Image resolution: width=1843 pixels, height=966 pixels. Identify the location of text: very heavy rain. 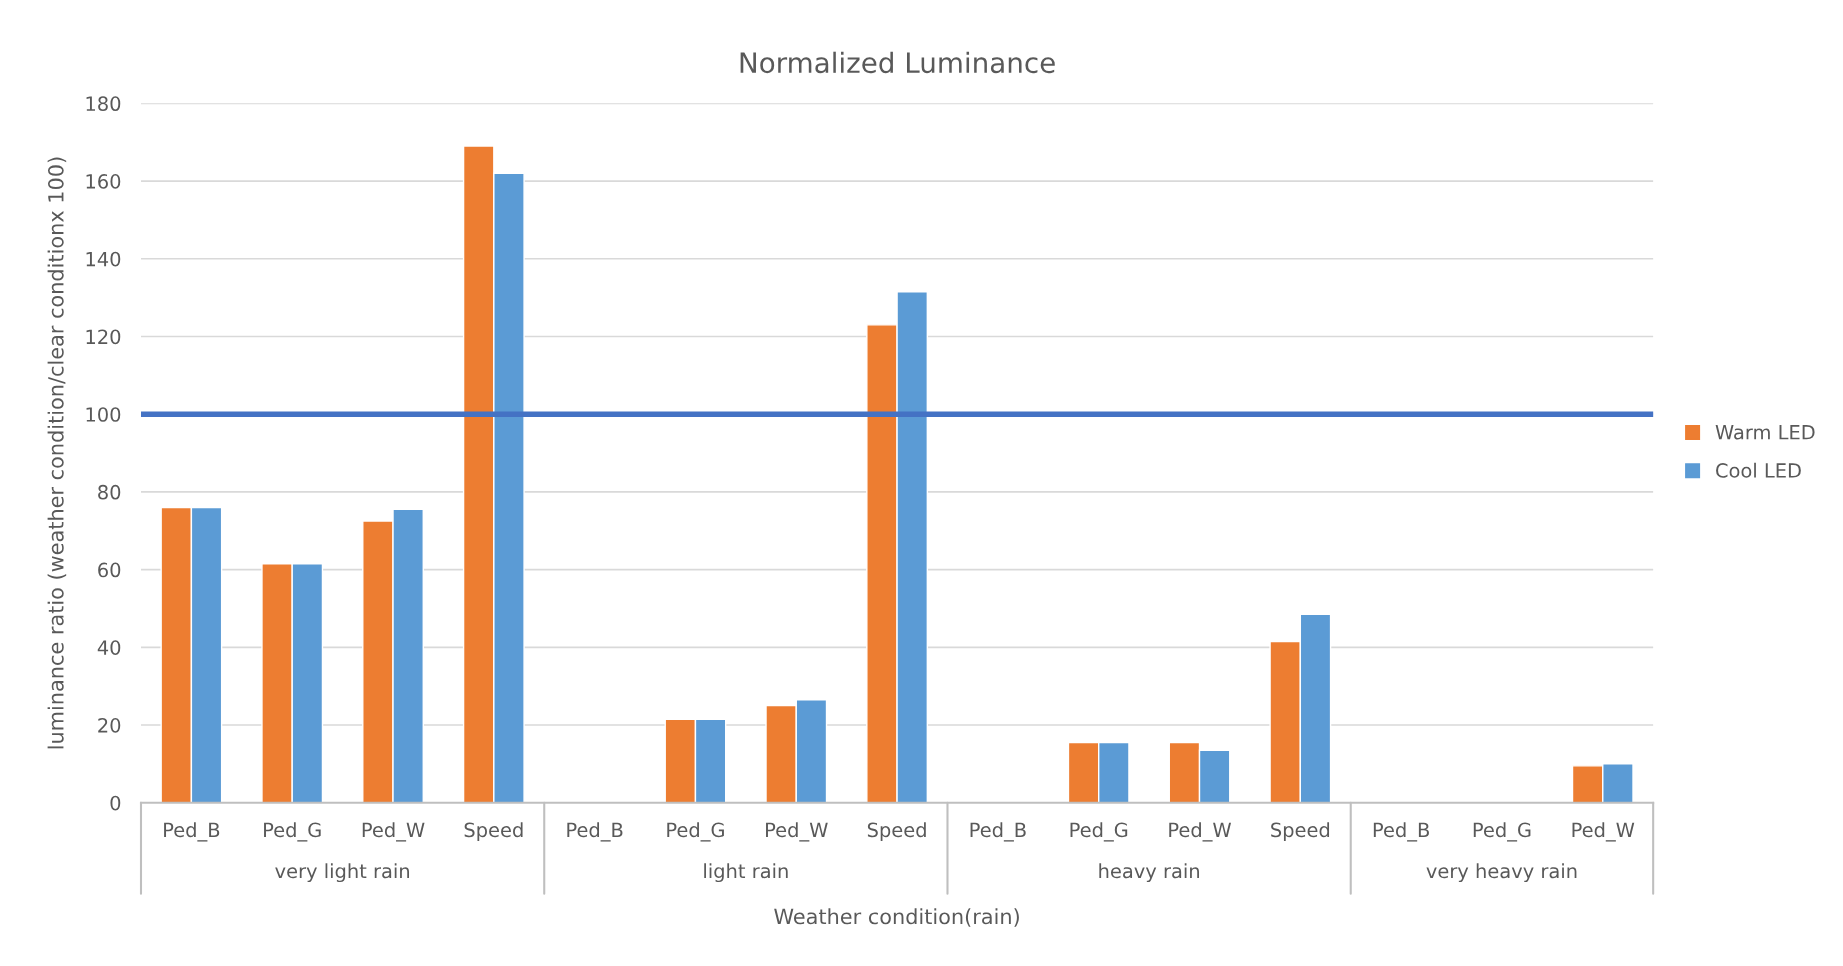
(1501, 873).